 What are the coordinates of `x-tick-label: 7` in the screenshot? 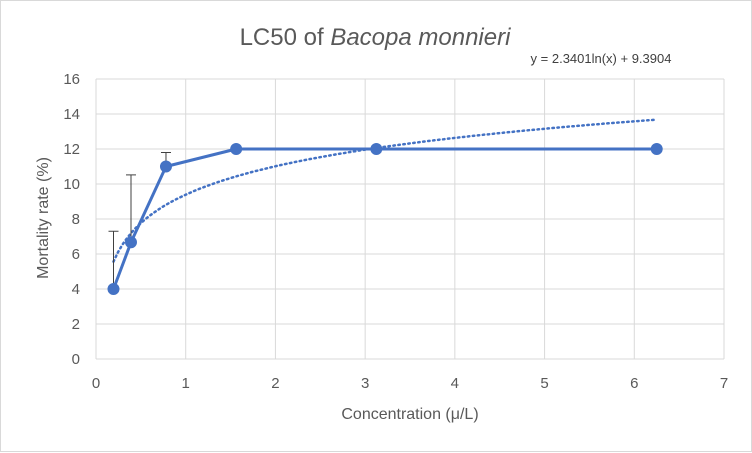 It's located at (724, 383).